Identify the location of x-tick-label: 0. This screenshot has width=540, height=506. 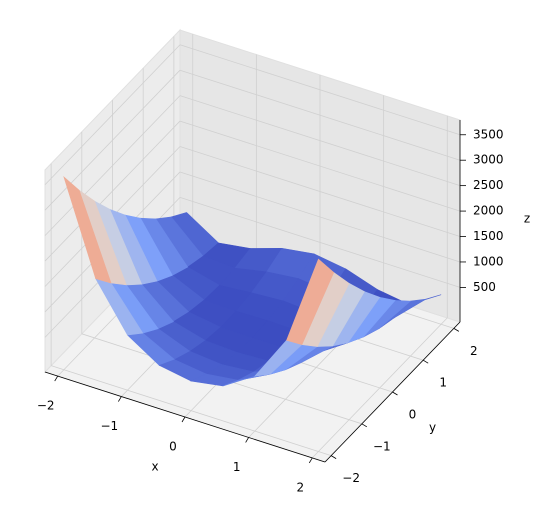
(173, 447).